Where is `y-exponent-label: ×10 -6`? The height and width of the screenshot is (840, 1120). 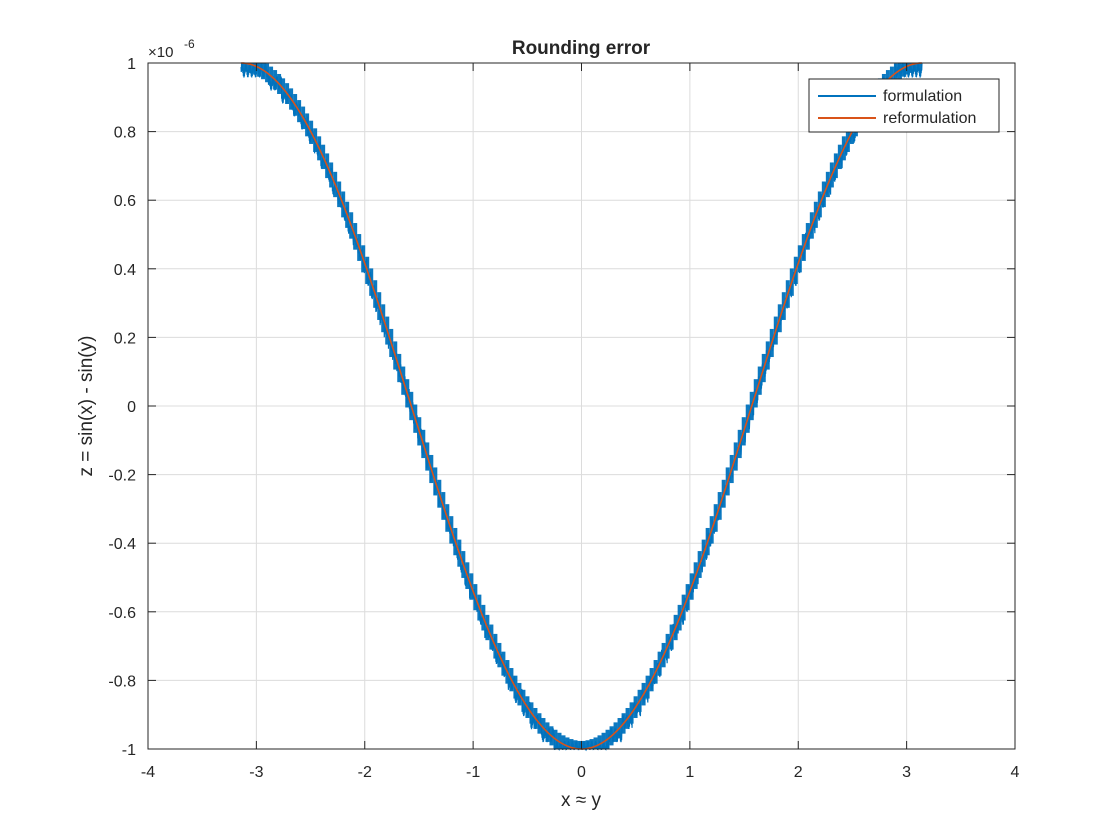
y-exponent-label: ×10 -6 is located at coordinates (171, 49).